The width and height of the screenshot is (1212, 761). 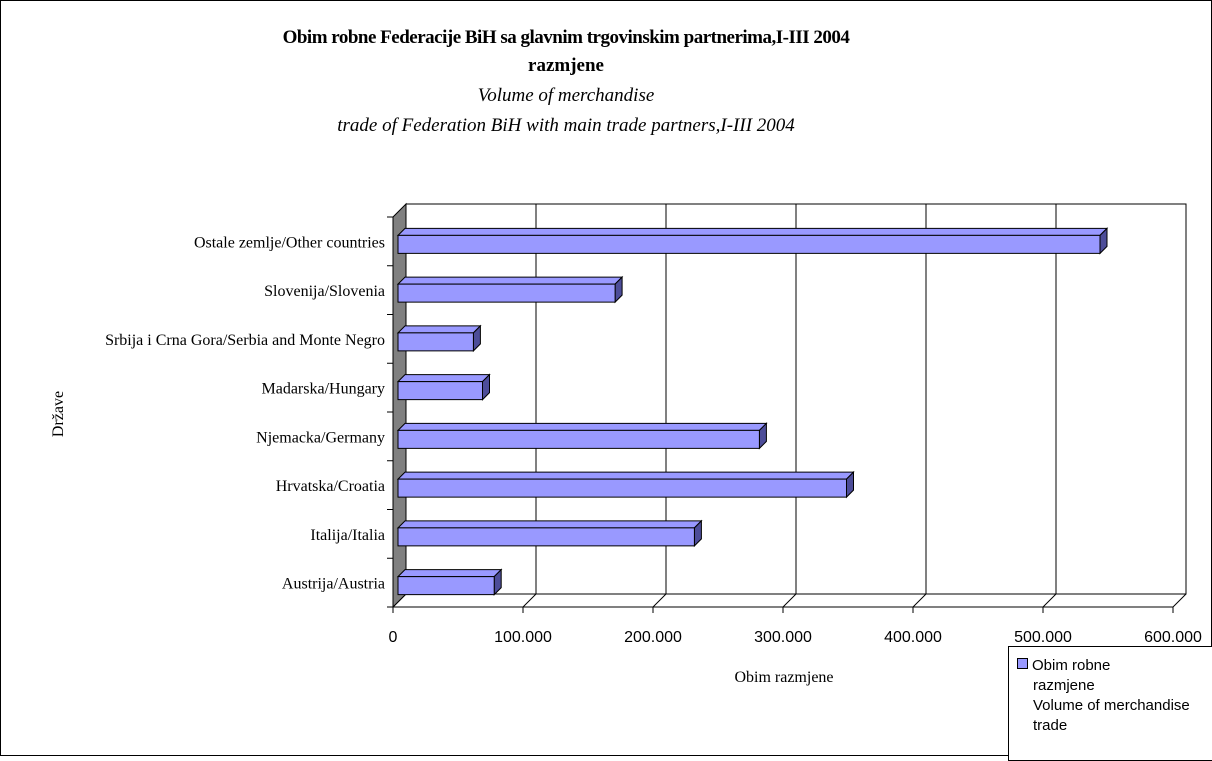 What do you see at coordinates (289, 242) in the screenshot?
I see `category-label: Ostale zemlje/Other countries` at bounding box center [289, 242].